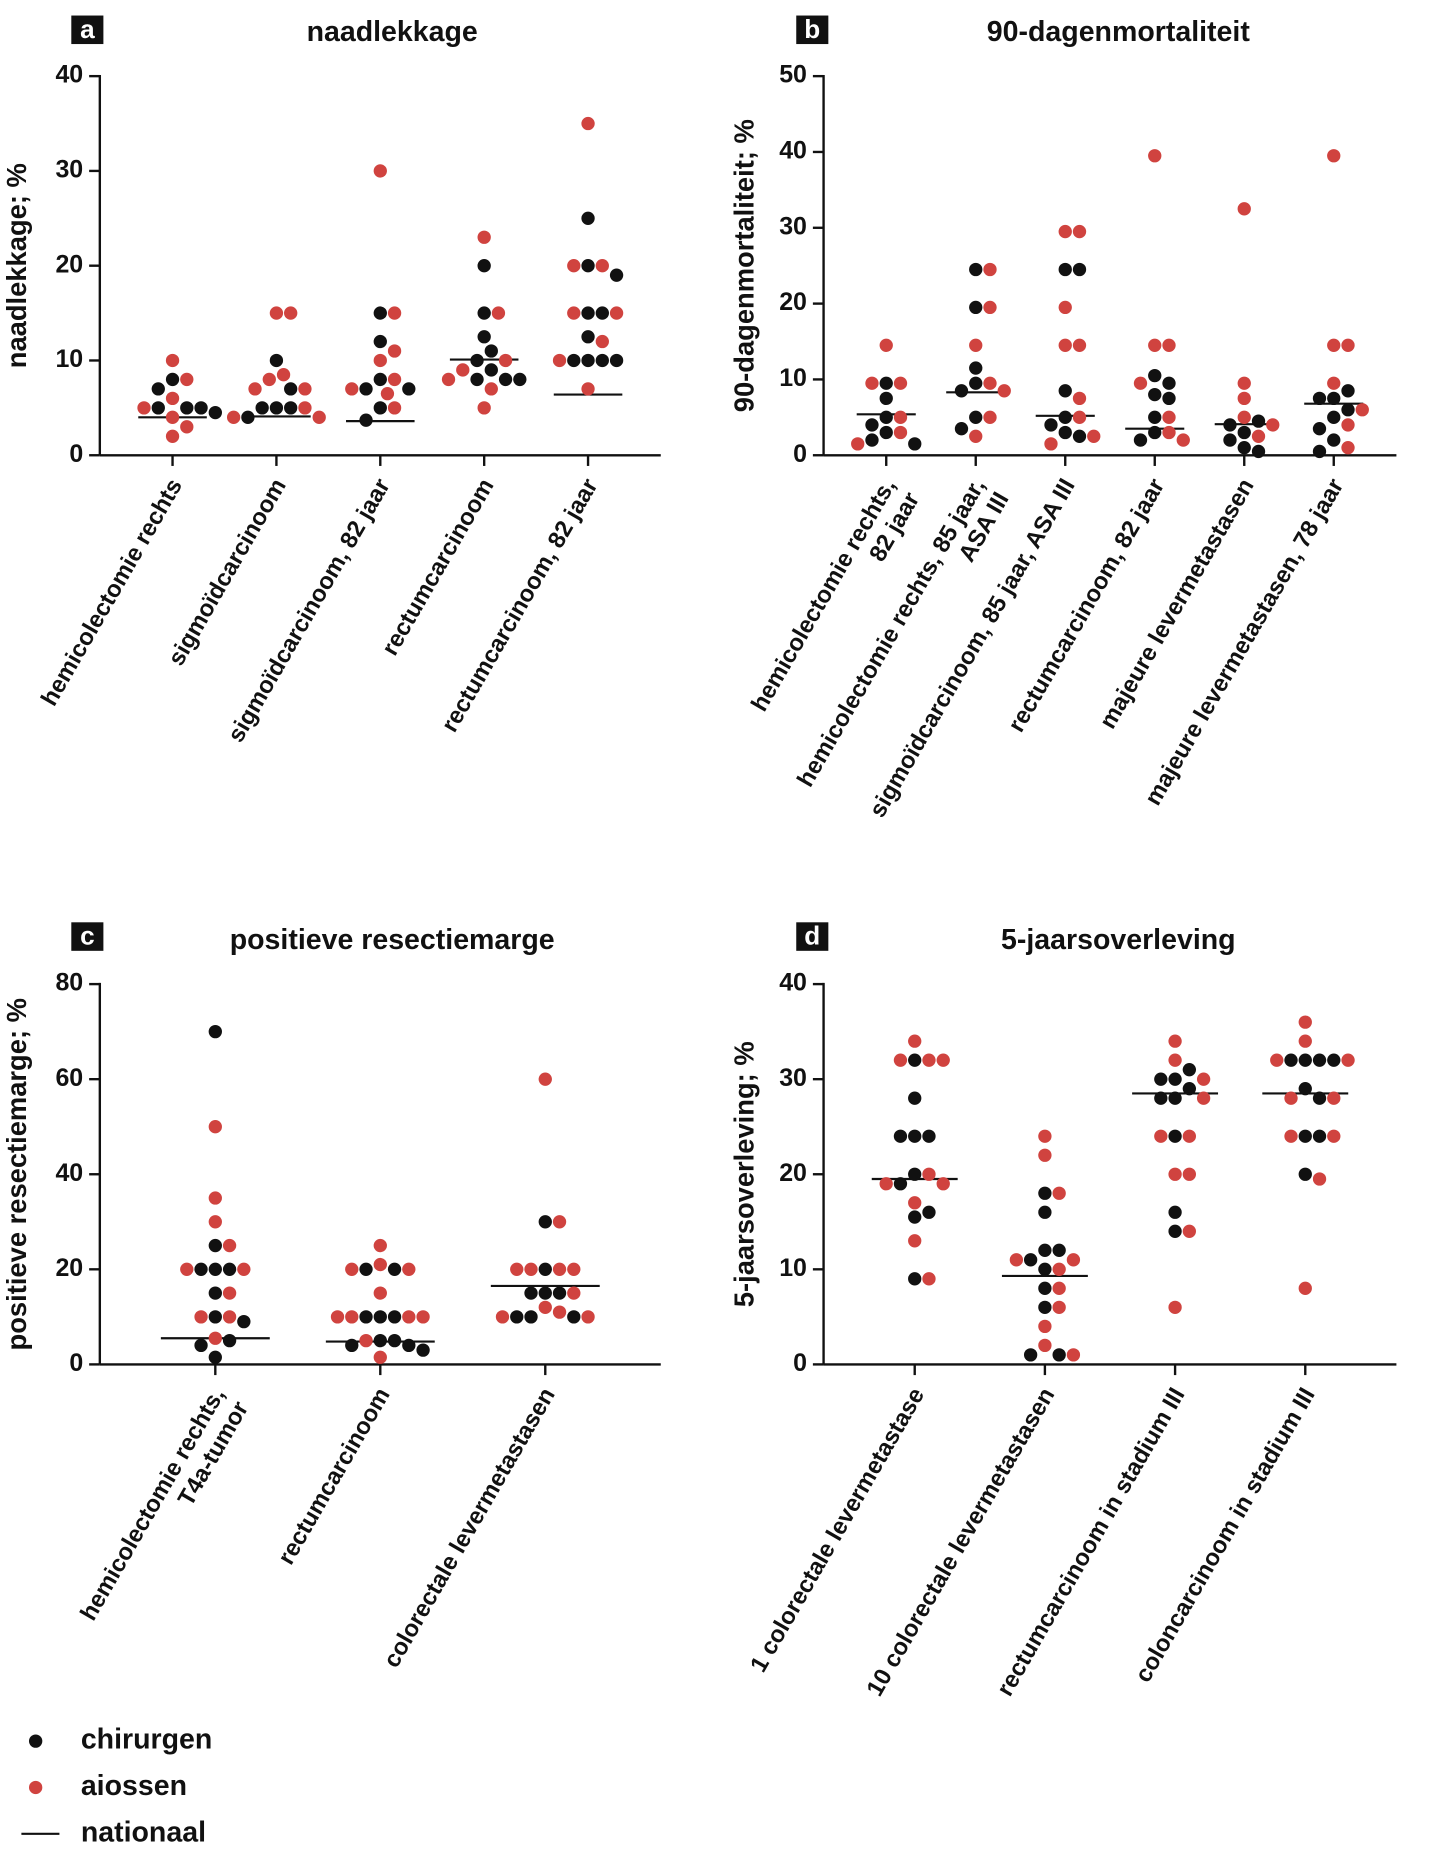 This screenshot has width=1438, height=1866. I want to click on y-axis-label: 90-dagenmortaliteit; %, so click(744, 265).